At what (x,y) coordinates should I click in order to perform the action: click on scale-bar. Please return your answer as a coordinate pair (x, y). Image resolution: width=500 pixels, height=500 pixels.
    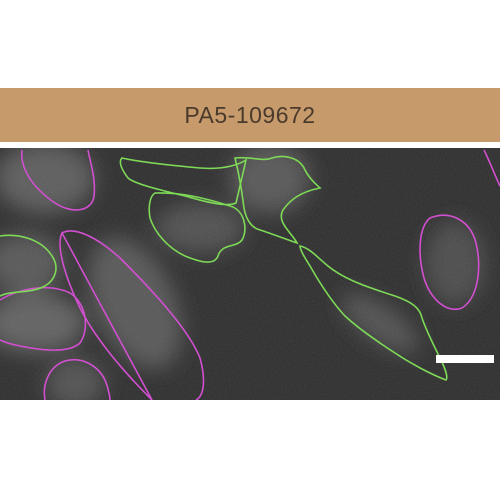
    Looking at the image, I should click on (465, 359).